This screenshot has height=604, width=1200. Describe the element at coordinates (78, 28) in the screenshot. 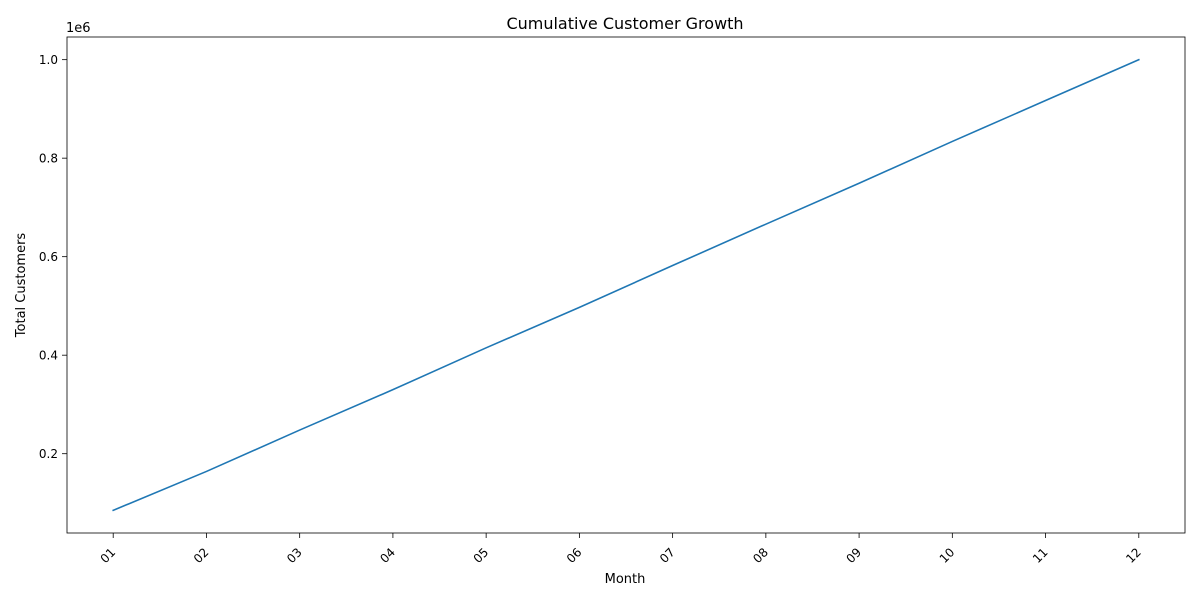

I see `y-axis-offset-text: 1e6` at that location.